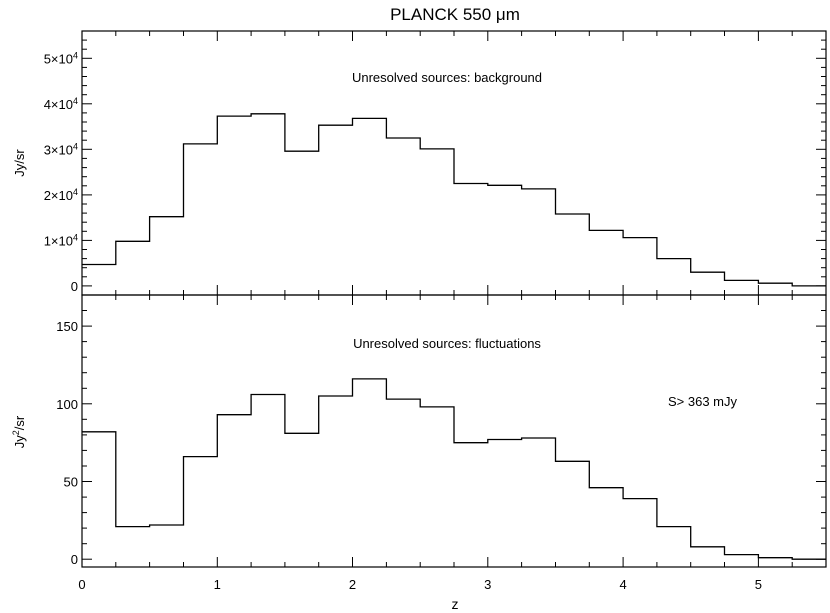  What do you see at coordinates (487, 584) in the screenshot?
I see `x-tick-label: 3` at bounding box center [487, 584].